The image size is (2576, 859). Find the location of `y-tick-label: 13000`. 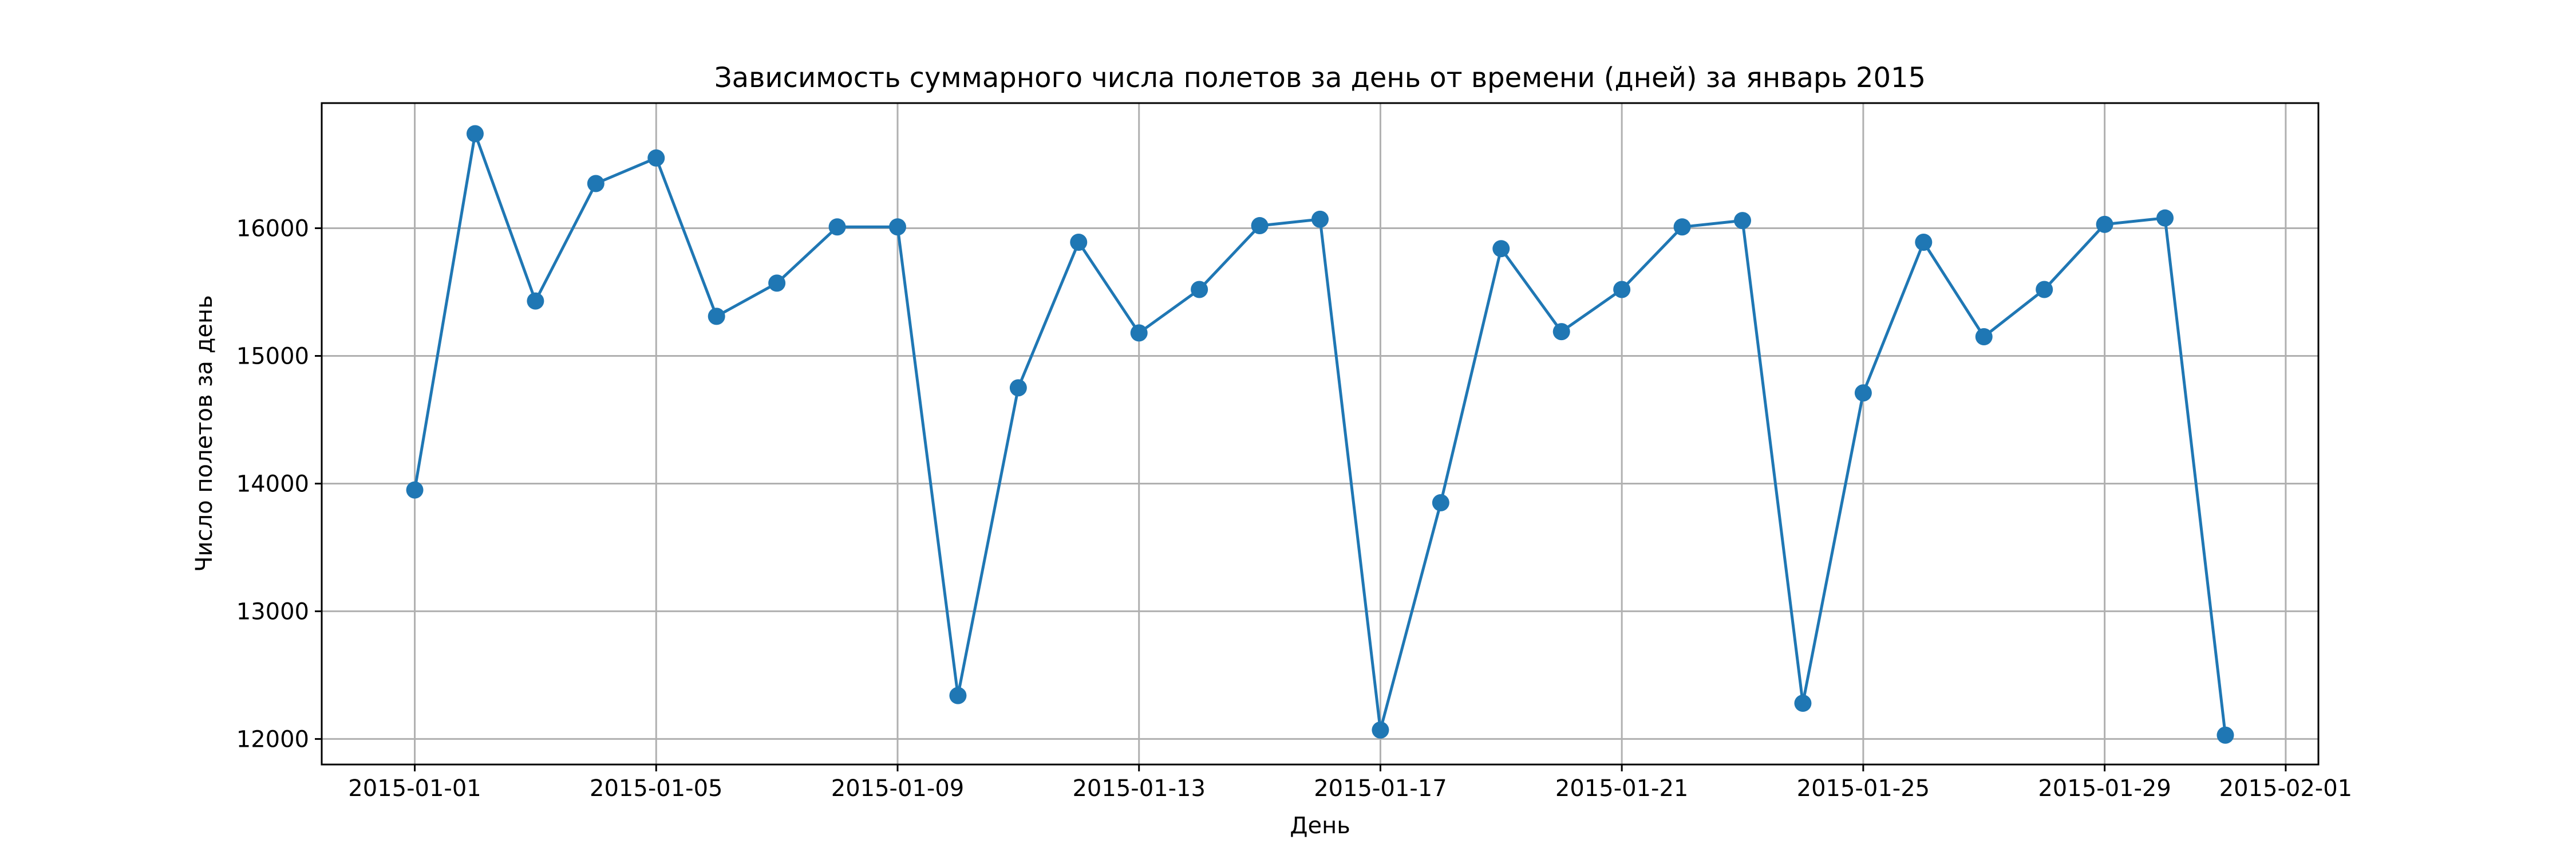

y-tick-label: 13000 is located at coordinates (272, 611).